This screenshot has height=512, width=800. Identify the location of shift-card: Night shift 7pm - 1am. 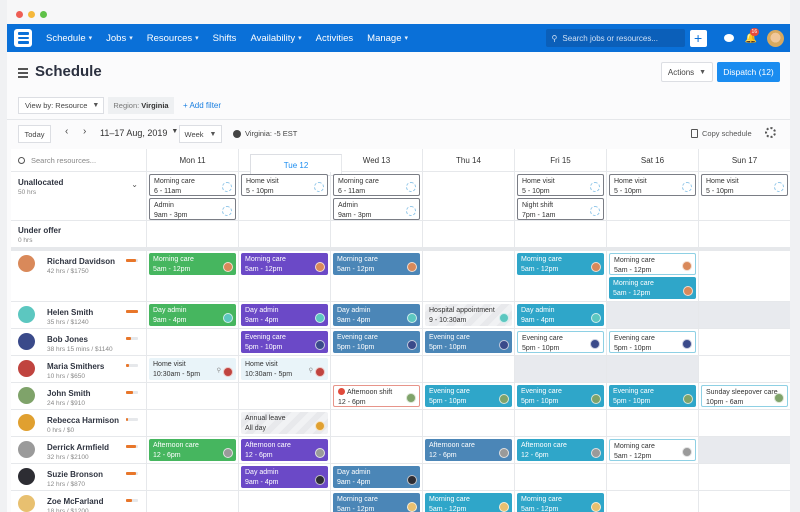
(560, 209).